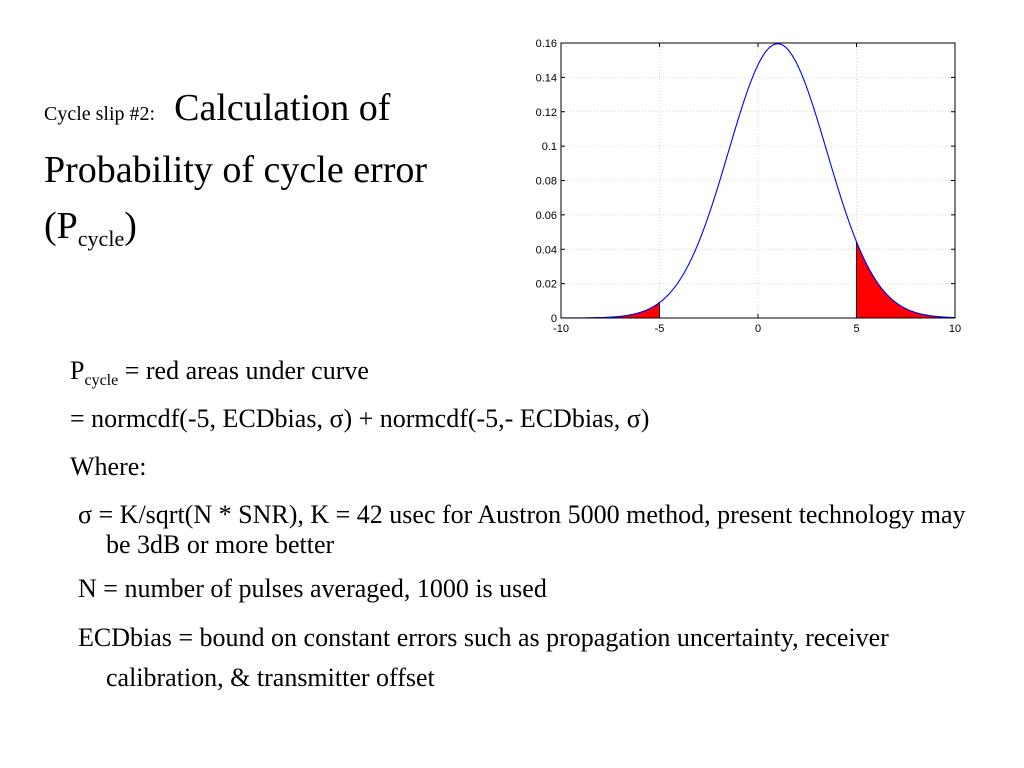  Describe the element at coordinates (546, 216) in the screenshot. I see `y-tick-label-3: 0.06` at that location.